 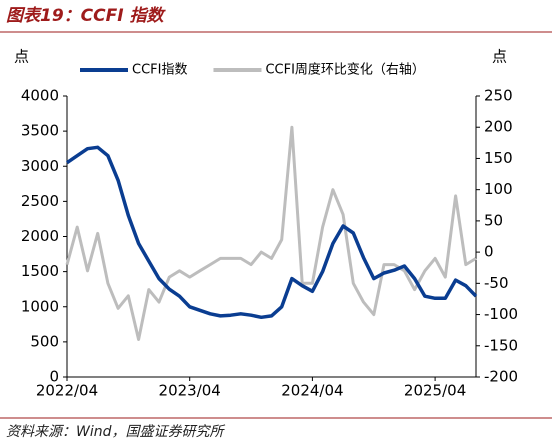 What do you see at coordinates (86, 16) in the screenshot?
I see `chart-title: 图表19：CCFI 指数` at bounding box center [86, 16].